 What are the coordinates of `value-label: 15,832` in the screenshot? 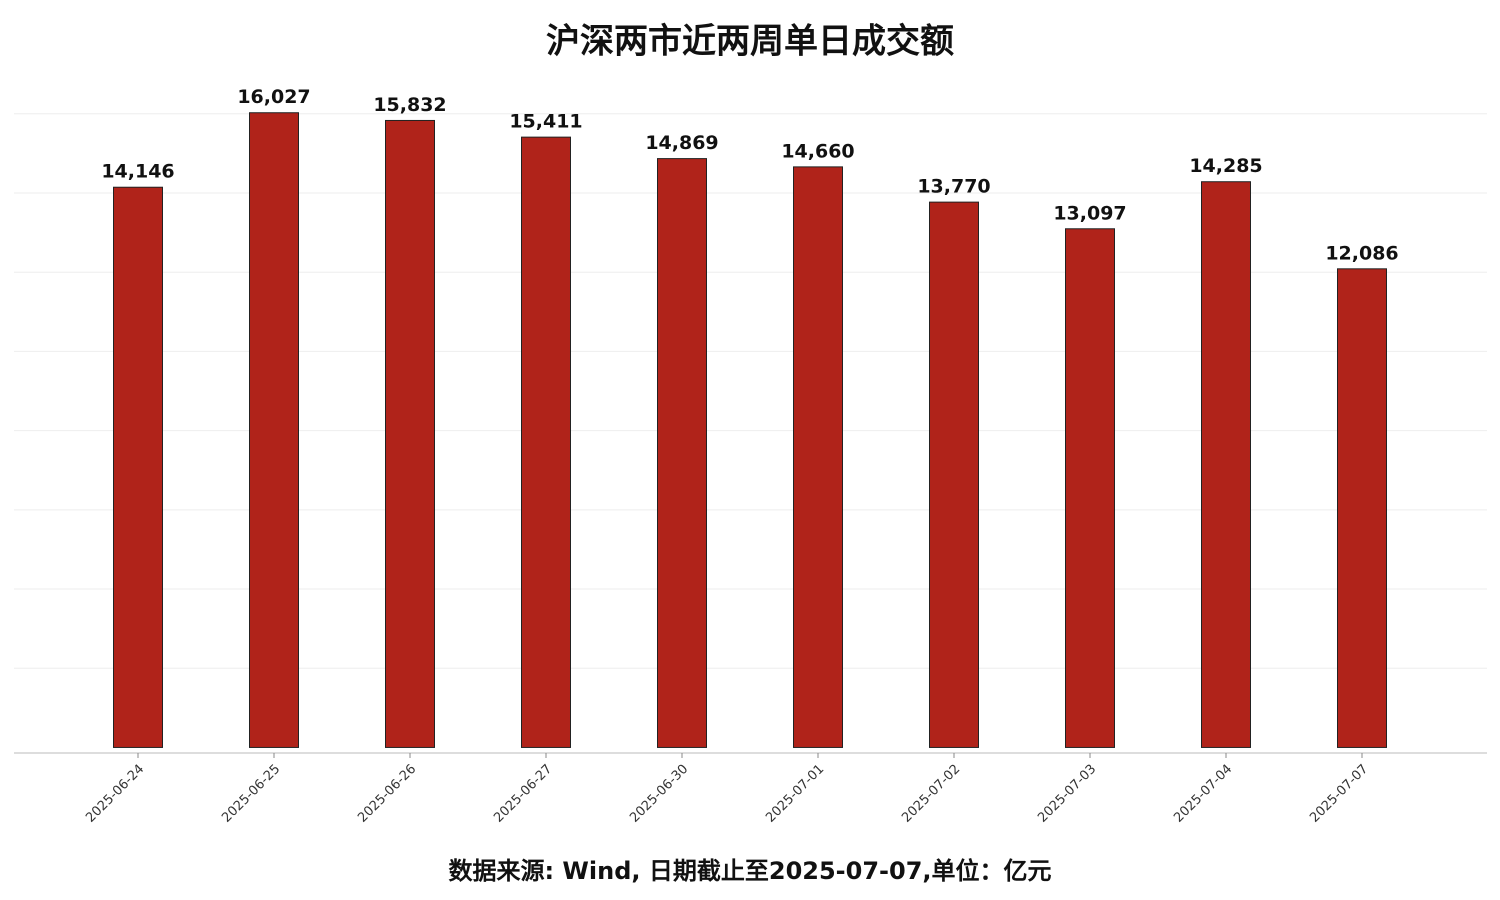 It's located at (409, 105).